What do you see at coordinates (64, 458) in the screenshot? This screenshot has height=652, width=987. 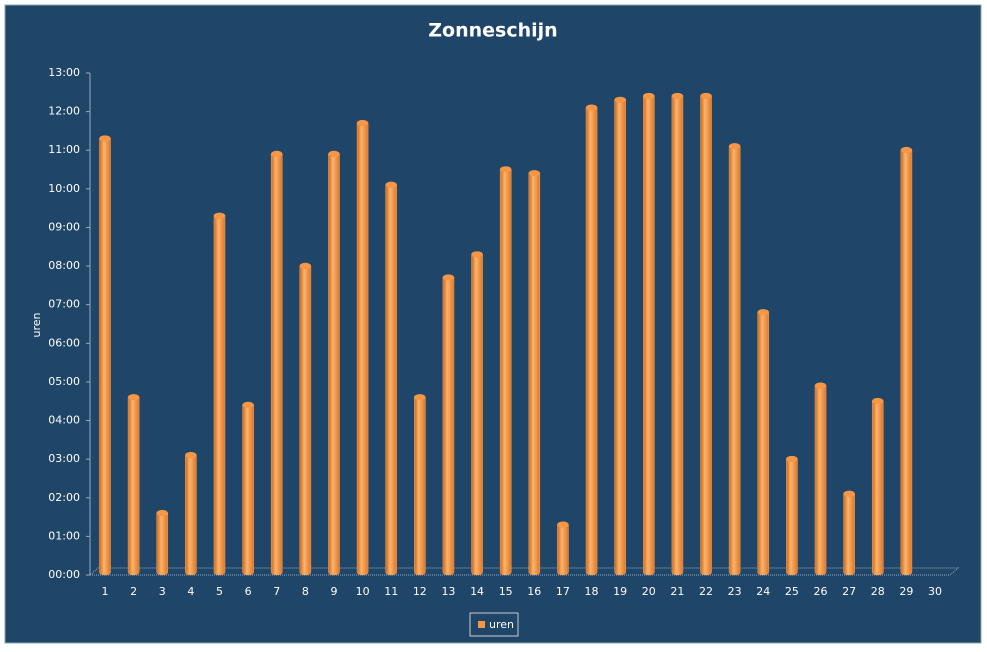 I see `y-tick-label: 03:00` at bounding box center [64, 458].